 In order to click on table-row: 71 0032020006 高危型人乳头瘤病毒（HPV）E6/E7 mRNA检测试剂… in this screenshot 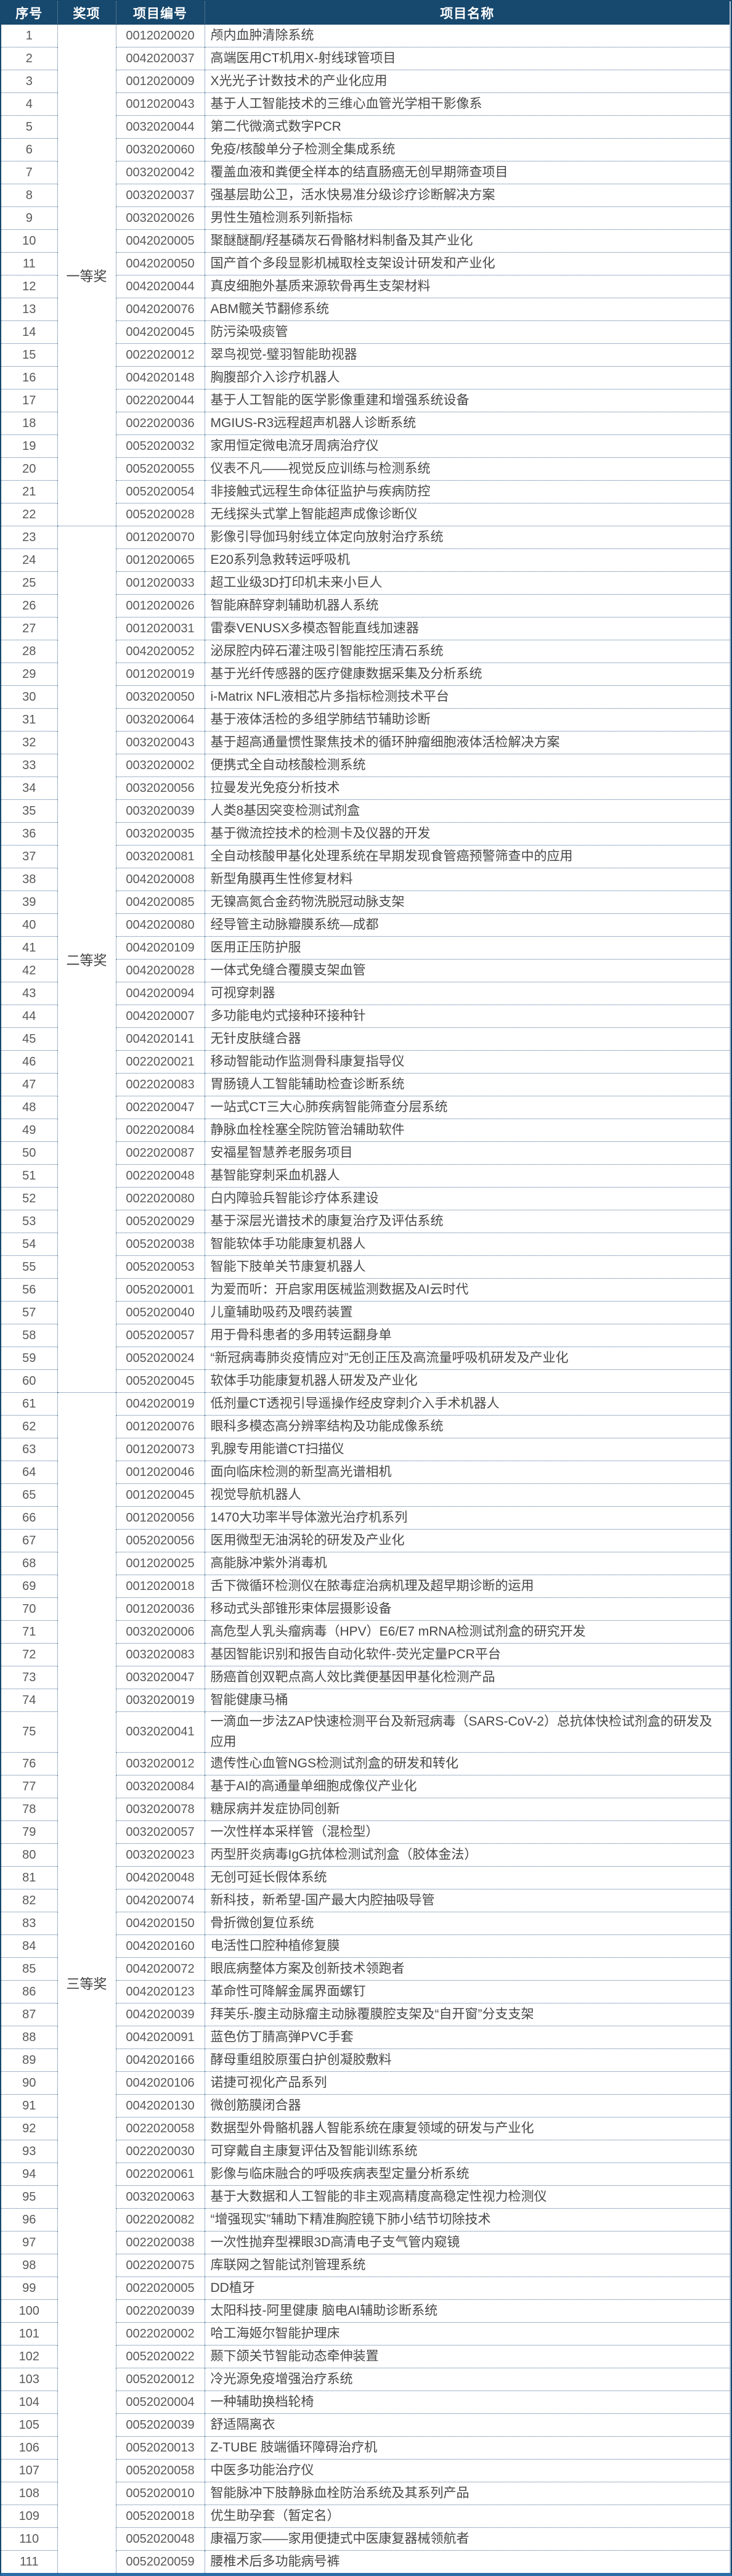, I will do `click(365, 1632)`.